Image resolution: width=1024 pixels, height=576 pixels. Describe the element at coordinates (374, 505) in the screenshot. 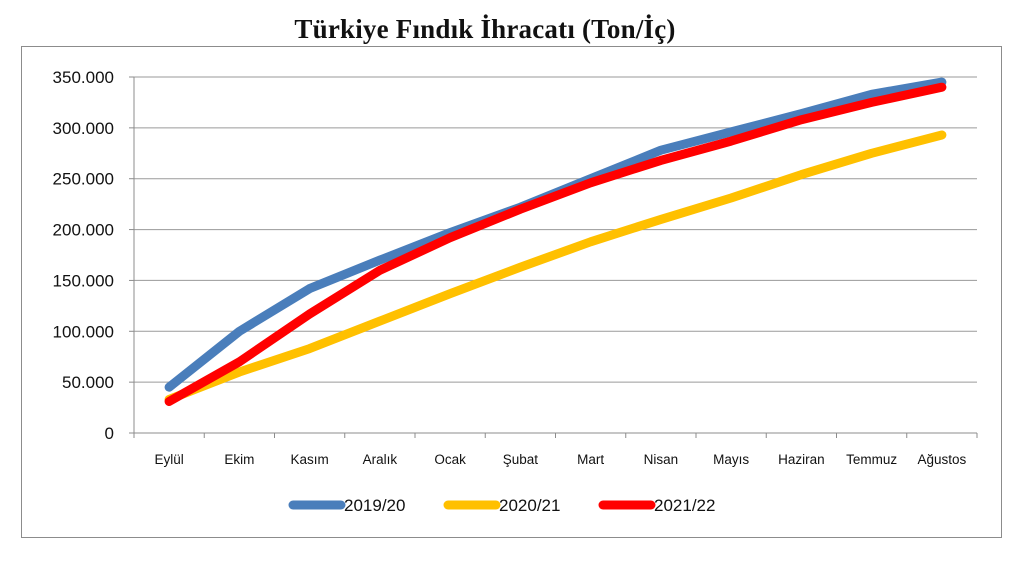

I see `legend-label: 2019/20` at that location.